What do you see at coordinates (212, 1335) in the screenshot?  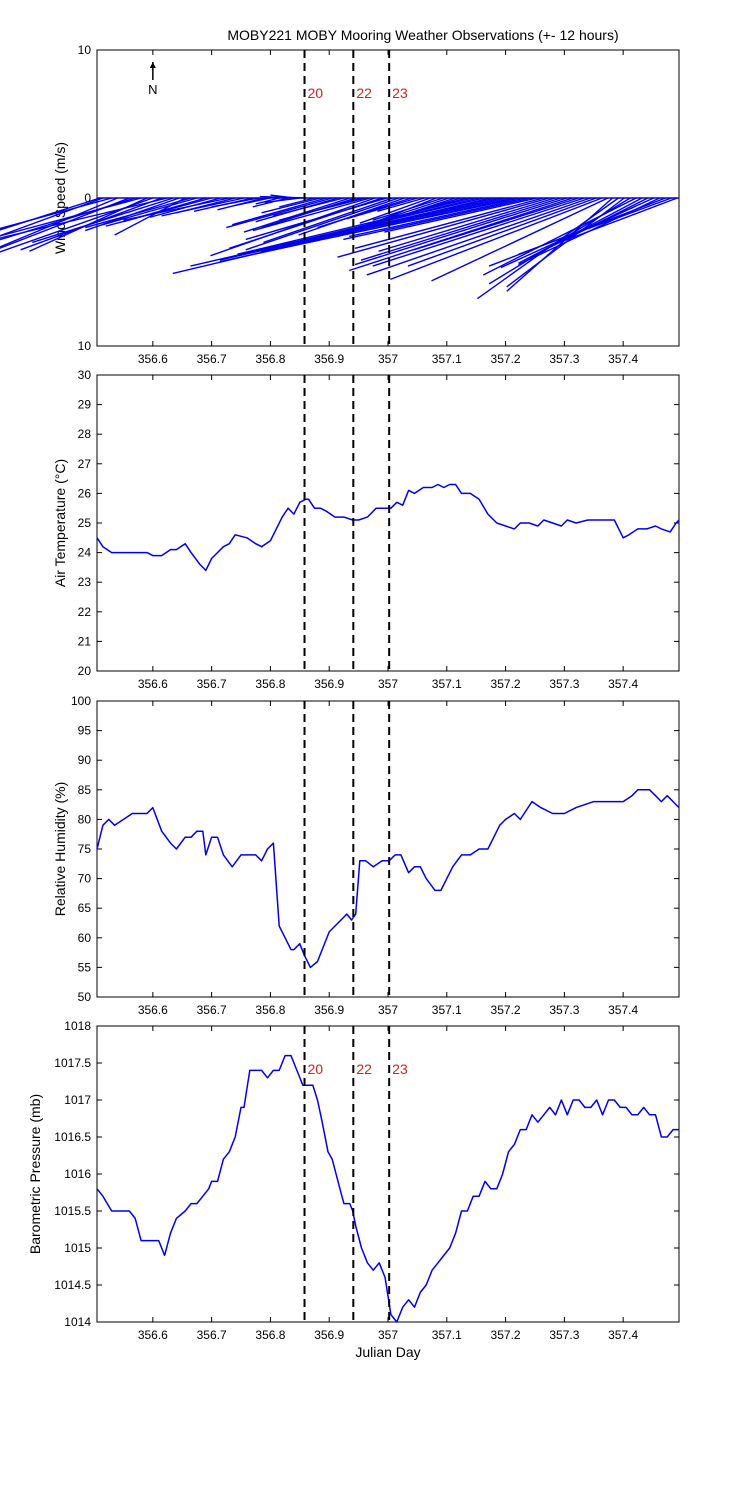 I see `pressure-xtick-label: 356.7` at bounding box center [212, 1335].